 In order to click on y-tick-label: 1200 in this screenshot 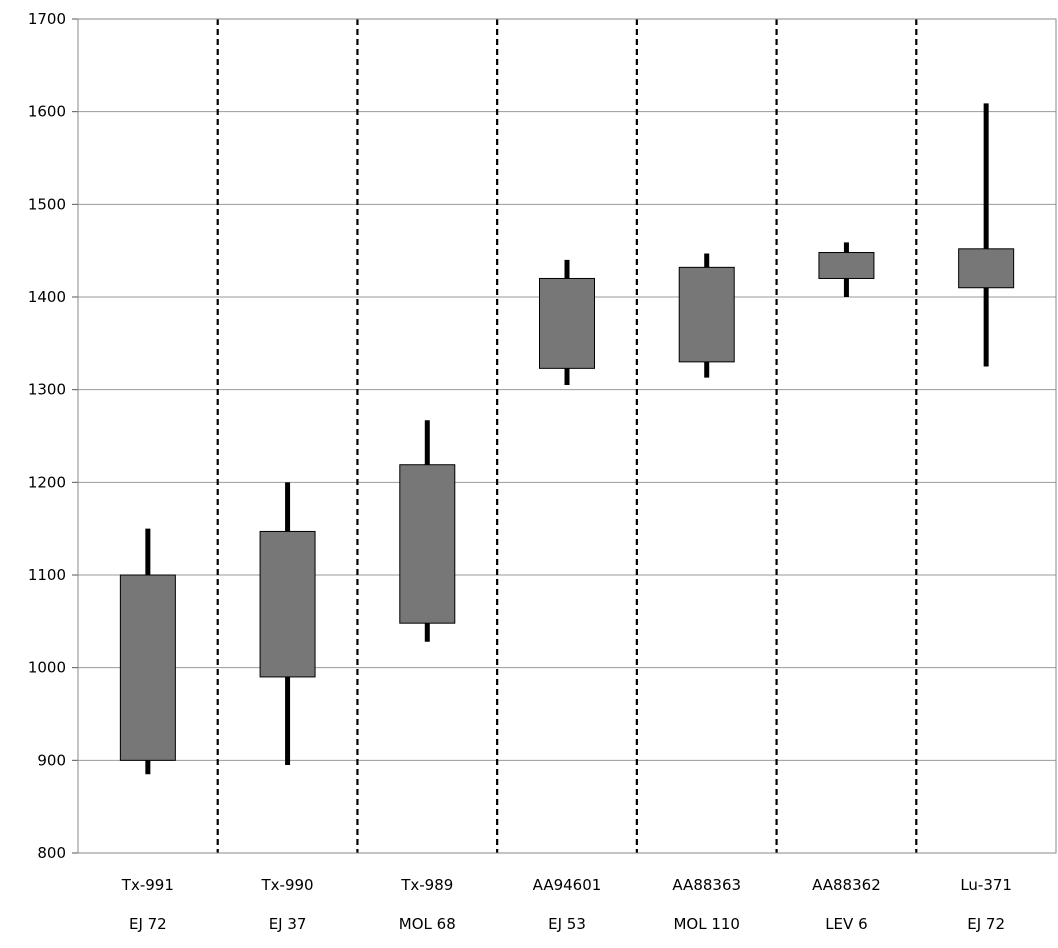, I will do `click(47, 482)`.